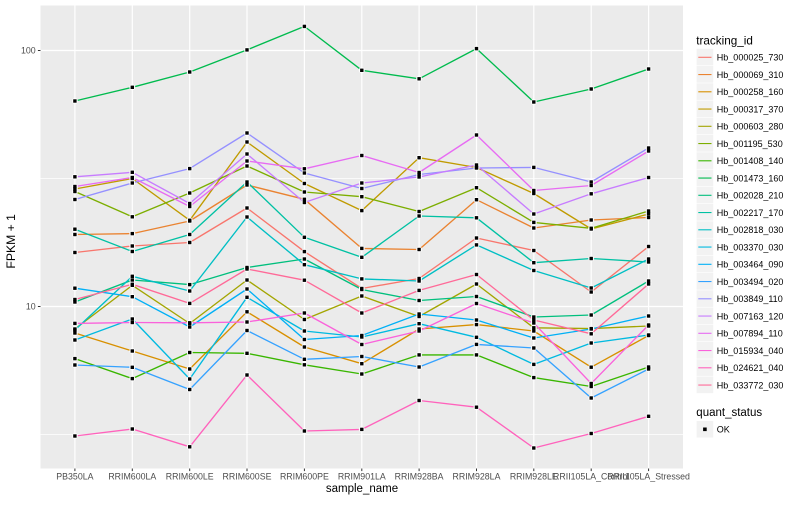  I want to click on svg-text: Hb_003370_030, so click(750, 247).